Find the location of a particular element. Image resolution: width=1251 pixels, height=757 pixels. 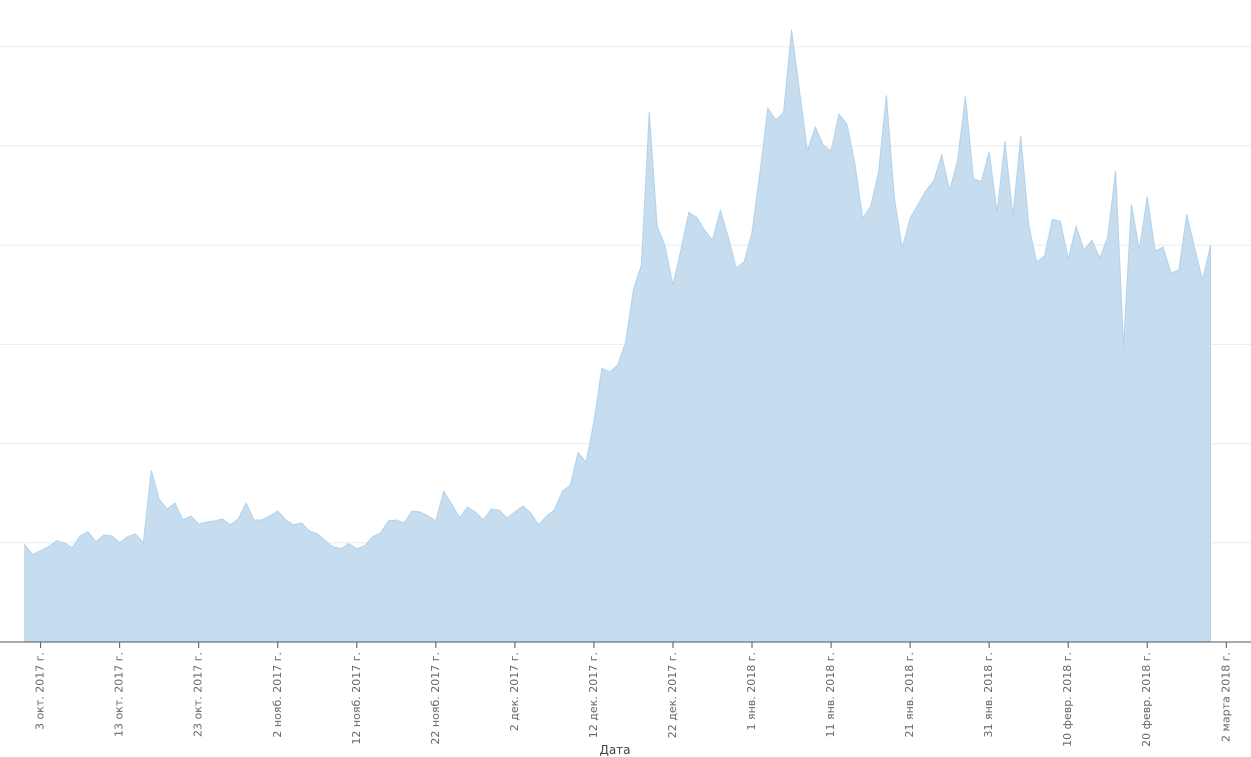

x-tick-label: 2 нояб. 2017 г. is located at coordinates (277, 695).